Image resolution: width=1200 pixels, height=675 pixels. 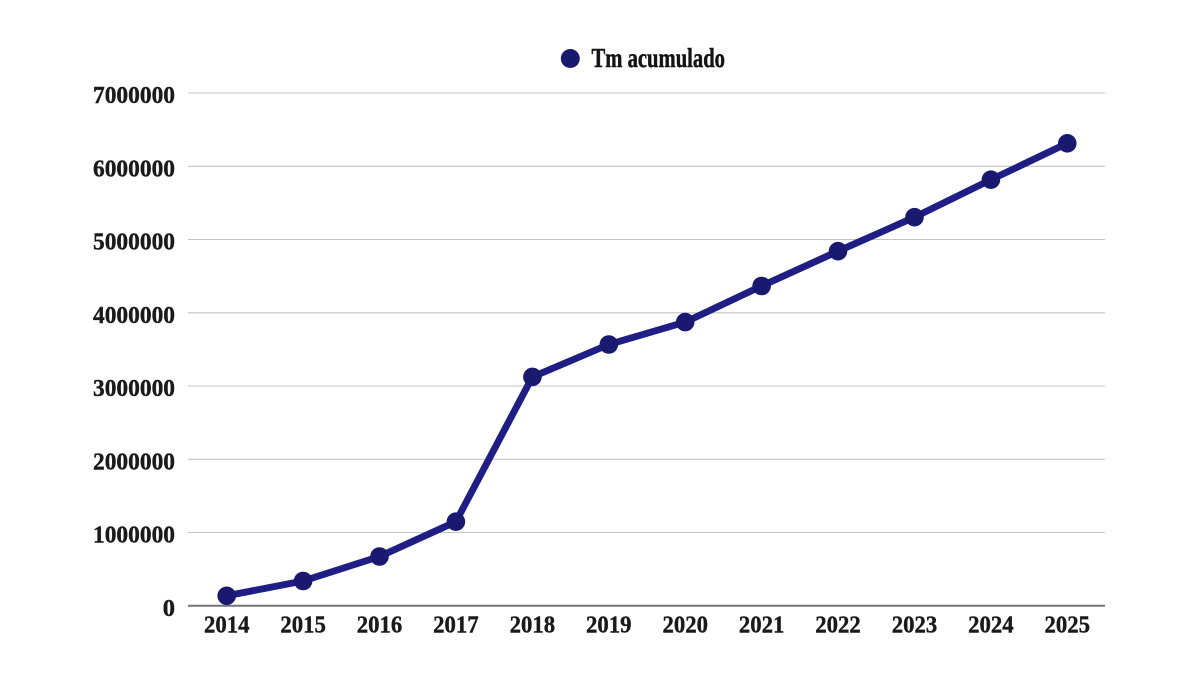 What do you see at coordinates (134, 462) in the screenshot?
I see `svg-text: 2000000` at bounding box center [134, 462].